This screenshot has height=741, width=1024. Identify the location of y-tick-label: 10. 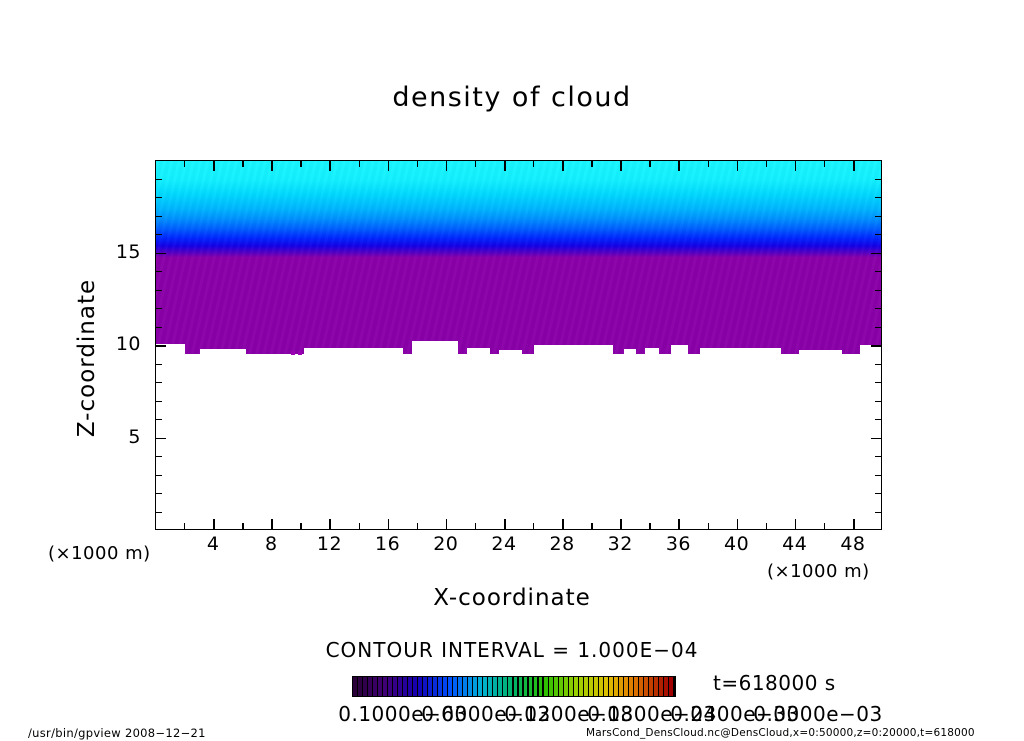
(128, 344).